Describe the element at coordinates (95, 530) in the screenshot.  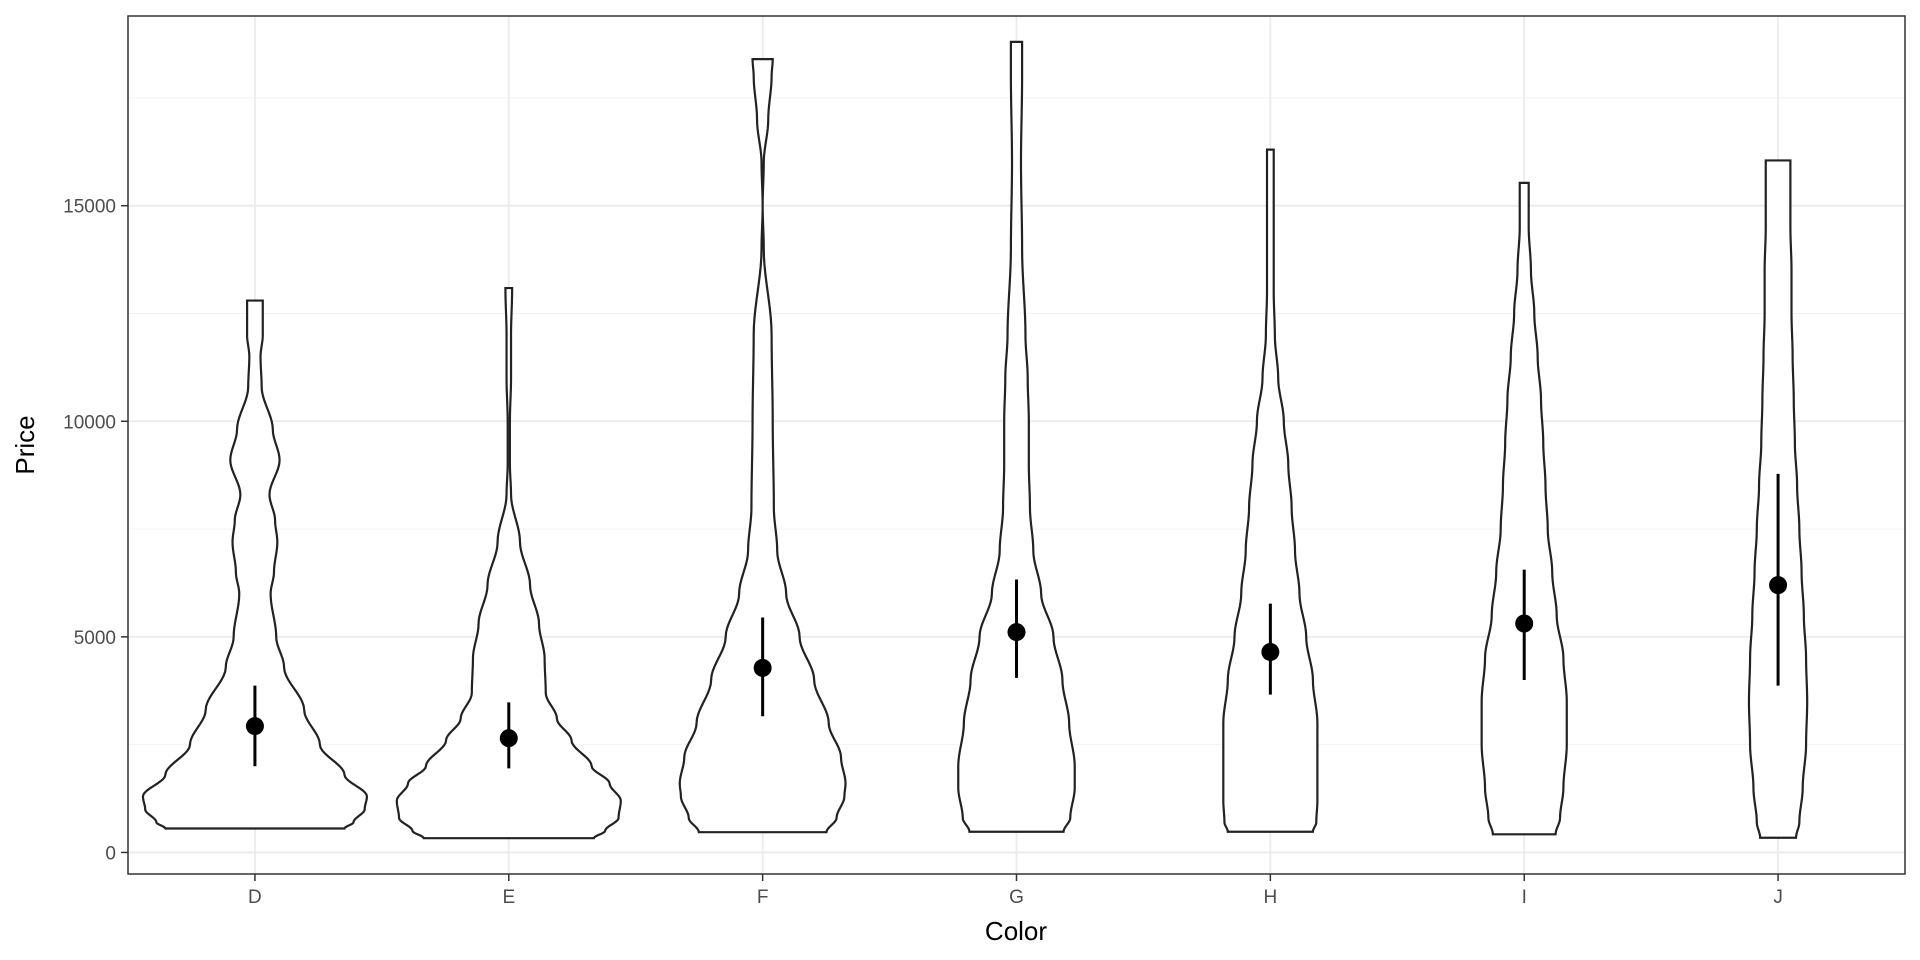
I see `y-axis-ticks: 0 5000 10000 15000` at that location.